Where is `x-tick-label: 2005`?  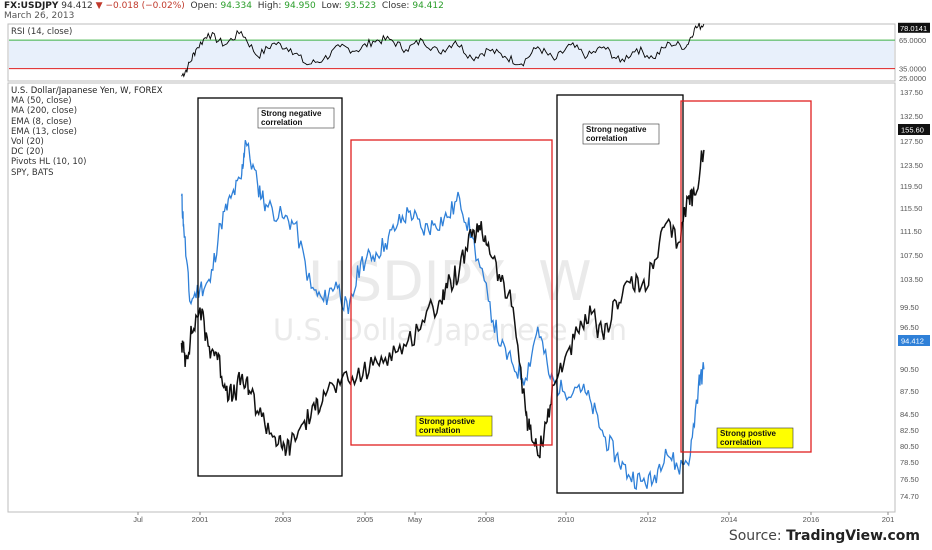
x-tick-label: 2005 is located at coordinates (365, 519).